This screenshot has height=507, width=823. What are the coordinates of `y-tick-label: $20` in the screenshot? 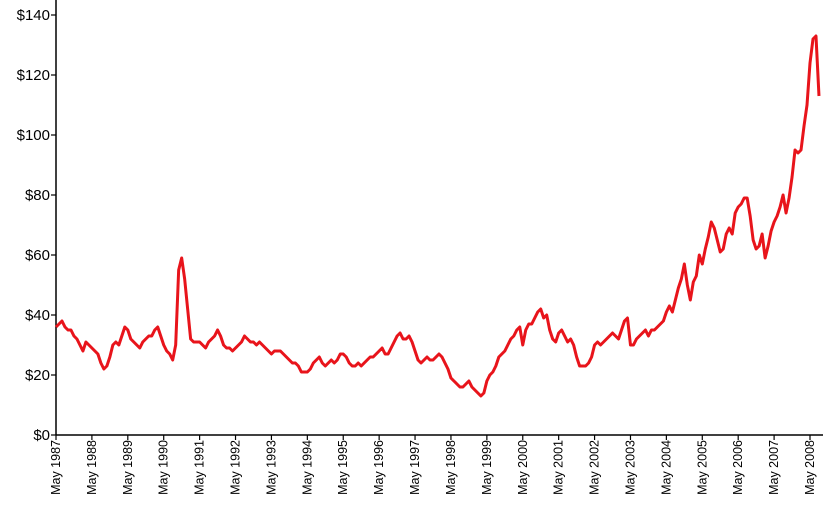 It's located at (37, 375).